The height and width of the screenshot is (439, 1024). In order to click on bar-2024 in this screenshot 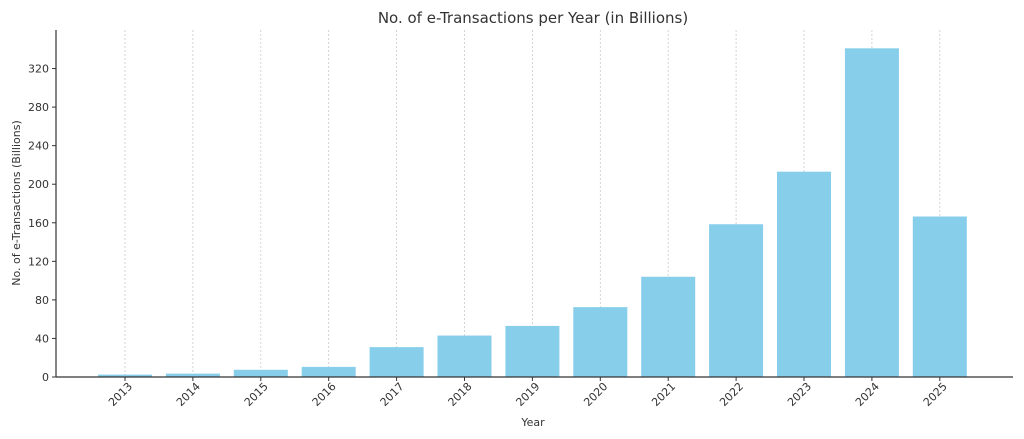, I will do `click(871, 212)`.